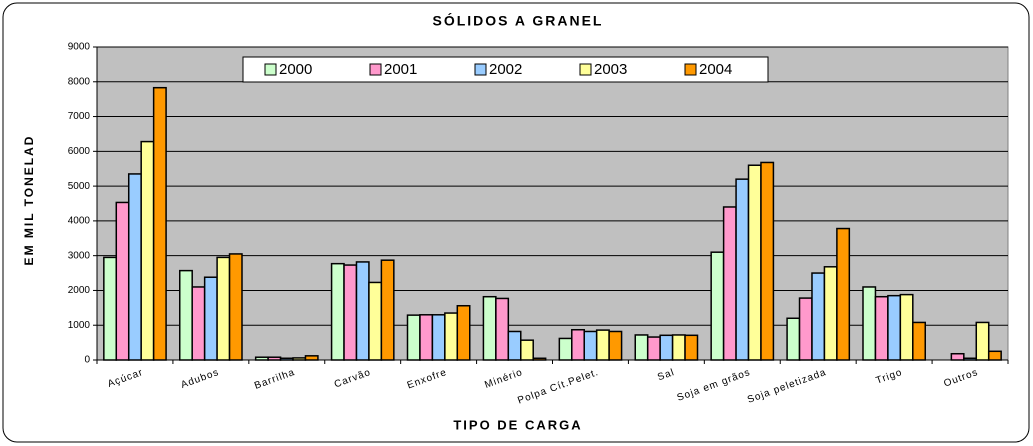 The width and height of the screenshot is (1033, 446). What do you see at coordinates (87, 360) in the screenshot?
I see `y-tick-label: 0` at bounding box center [87, 360].